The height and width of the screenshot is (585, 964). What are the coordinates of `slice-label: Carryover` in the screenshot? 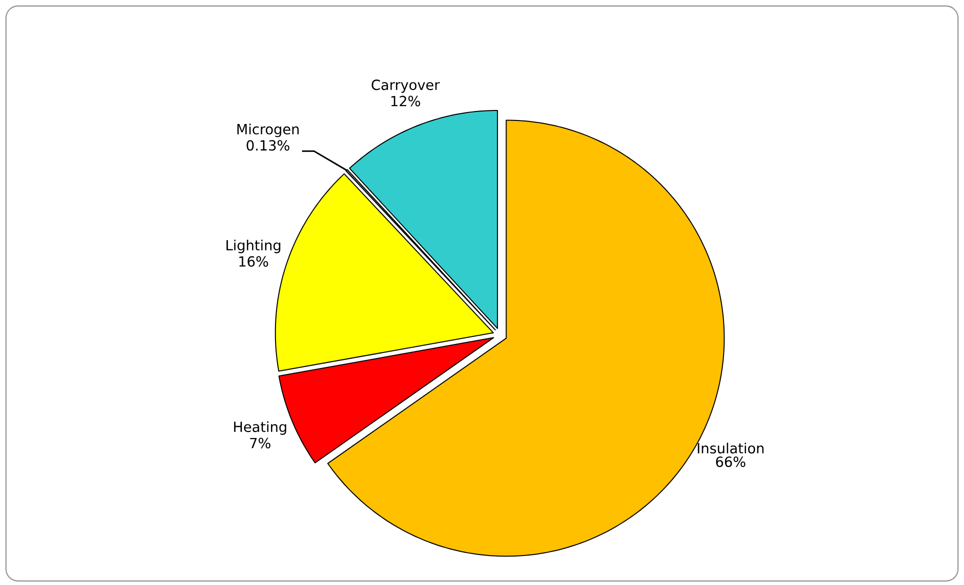 It's located at (406, 86).